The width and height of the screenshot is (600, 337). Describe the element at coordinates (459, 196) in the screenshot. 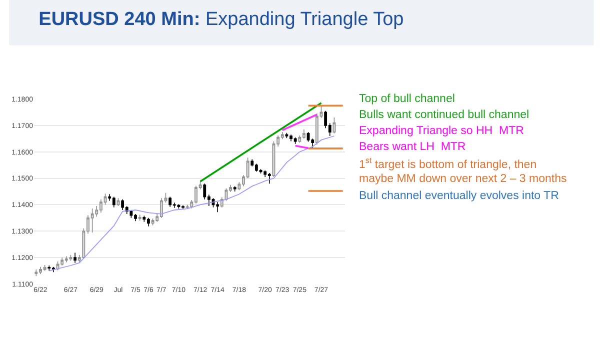

I see `text: Bull channel eventually evolves into TR` at that location.